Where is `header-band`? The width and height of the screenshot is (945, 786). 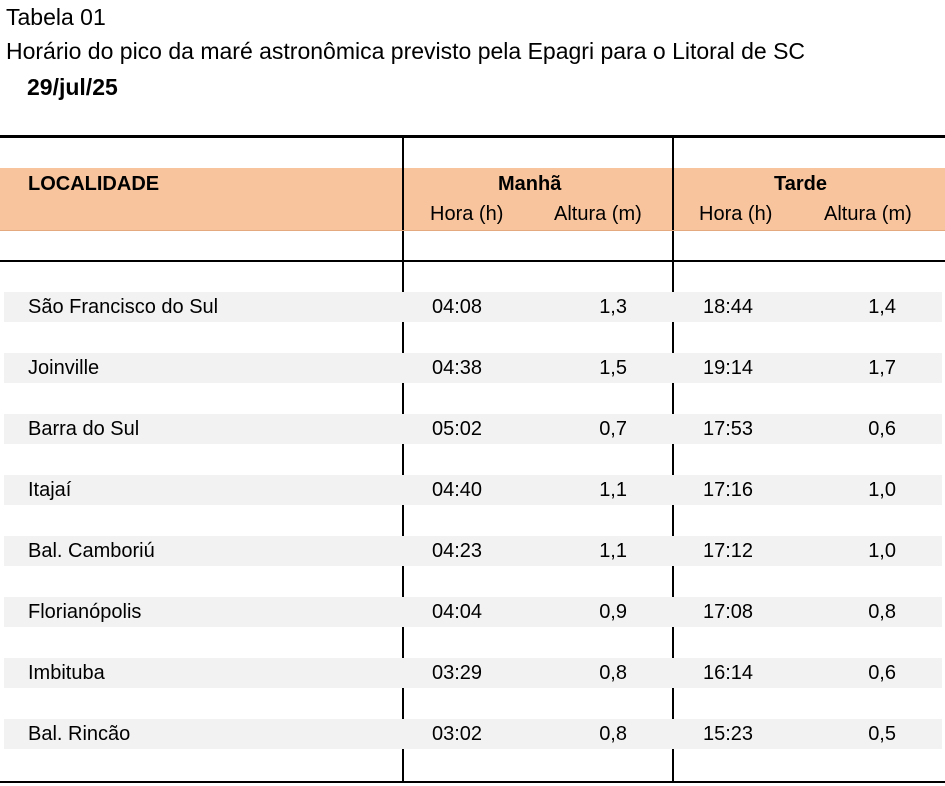
header-band is located at coordinates (472, 199).